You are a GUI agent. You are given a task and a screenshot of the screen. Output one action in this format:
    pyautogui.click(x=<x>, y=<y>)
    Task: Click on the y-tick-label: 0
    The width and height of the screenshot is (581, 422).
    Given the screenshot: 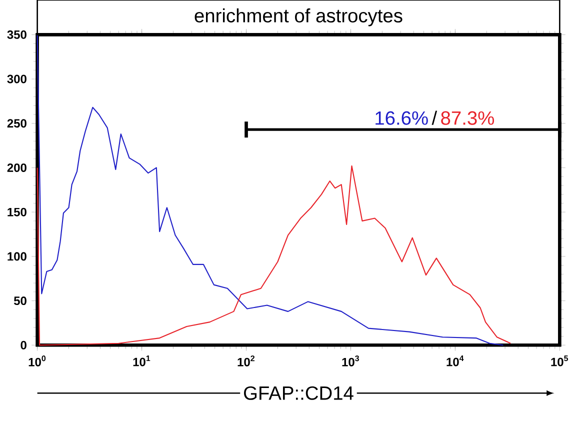 What is the action you would take?
    pyautogui.click(x=23, y=345)
    